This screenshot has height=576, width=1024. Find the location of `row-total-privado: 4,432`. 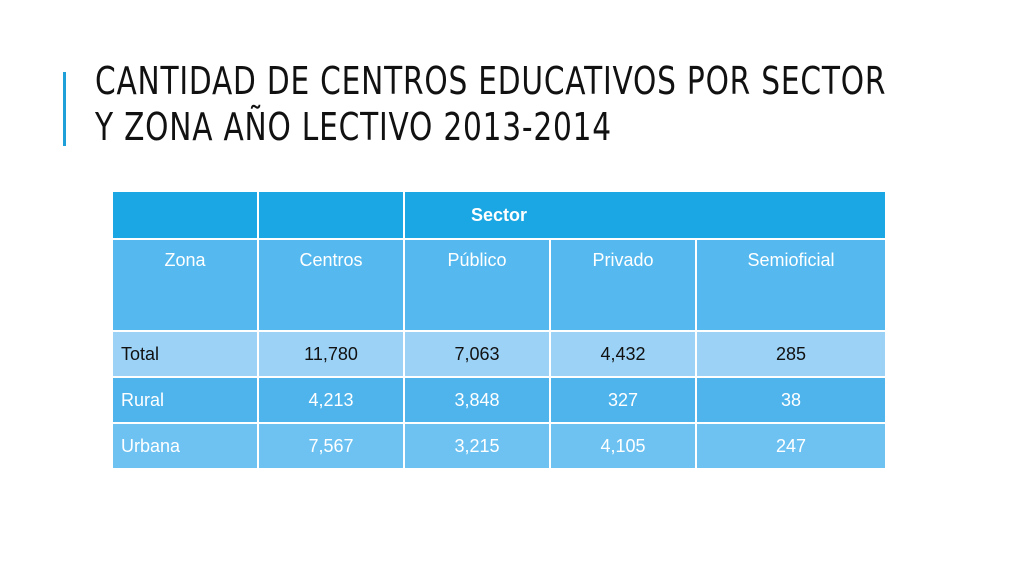

row-total-privado: 4,432 is located at coordinates (623, 354).